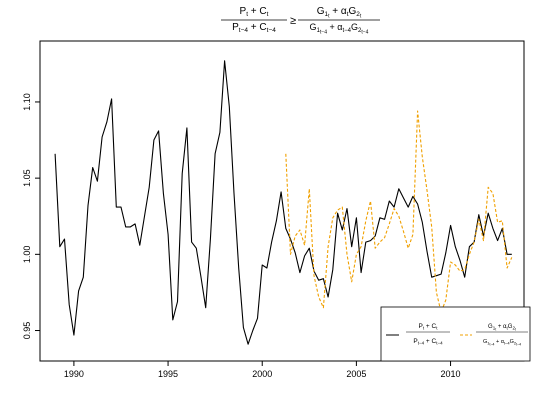  What do you see at coordinates (254, 12) in the screenshot?
I see `title-lhs-numerator: Pt + Ct` at bounding box center [254, 12].